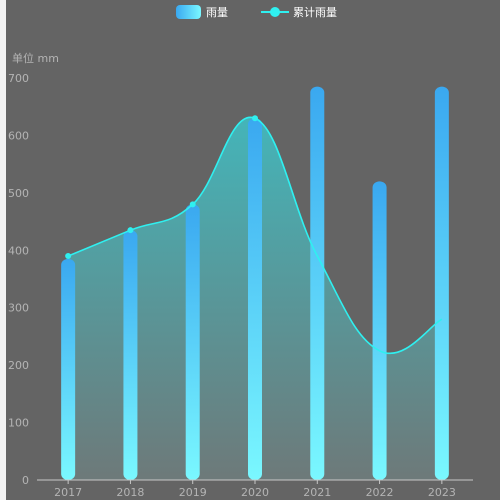  Describe the element at coordinates (18, 279) in the screenshot. I see `y-axis-ticks: 0 100 200 300 400 500 600 700` at that location.